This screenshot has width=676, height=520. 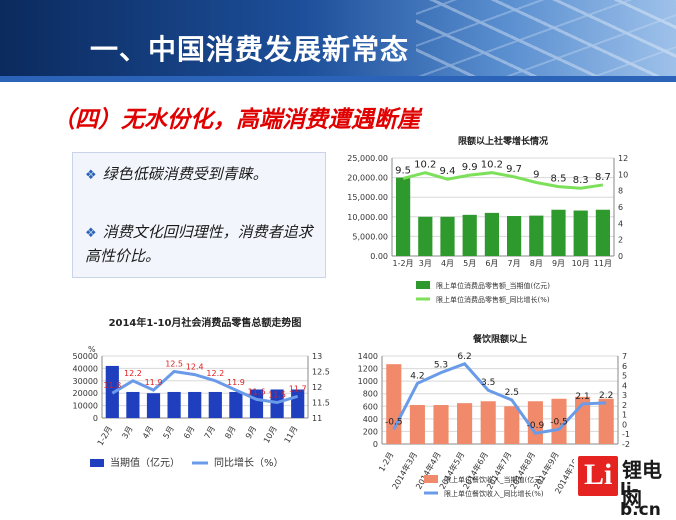 I want to click on y2-tick-label: -2, so click(x=626, y=444).